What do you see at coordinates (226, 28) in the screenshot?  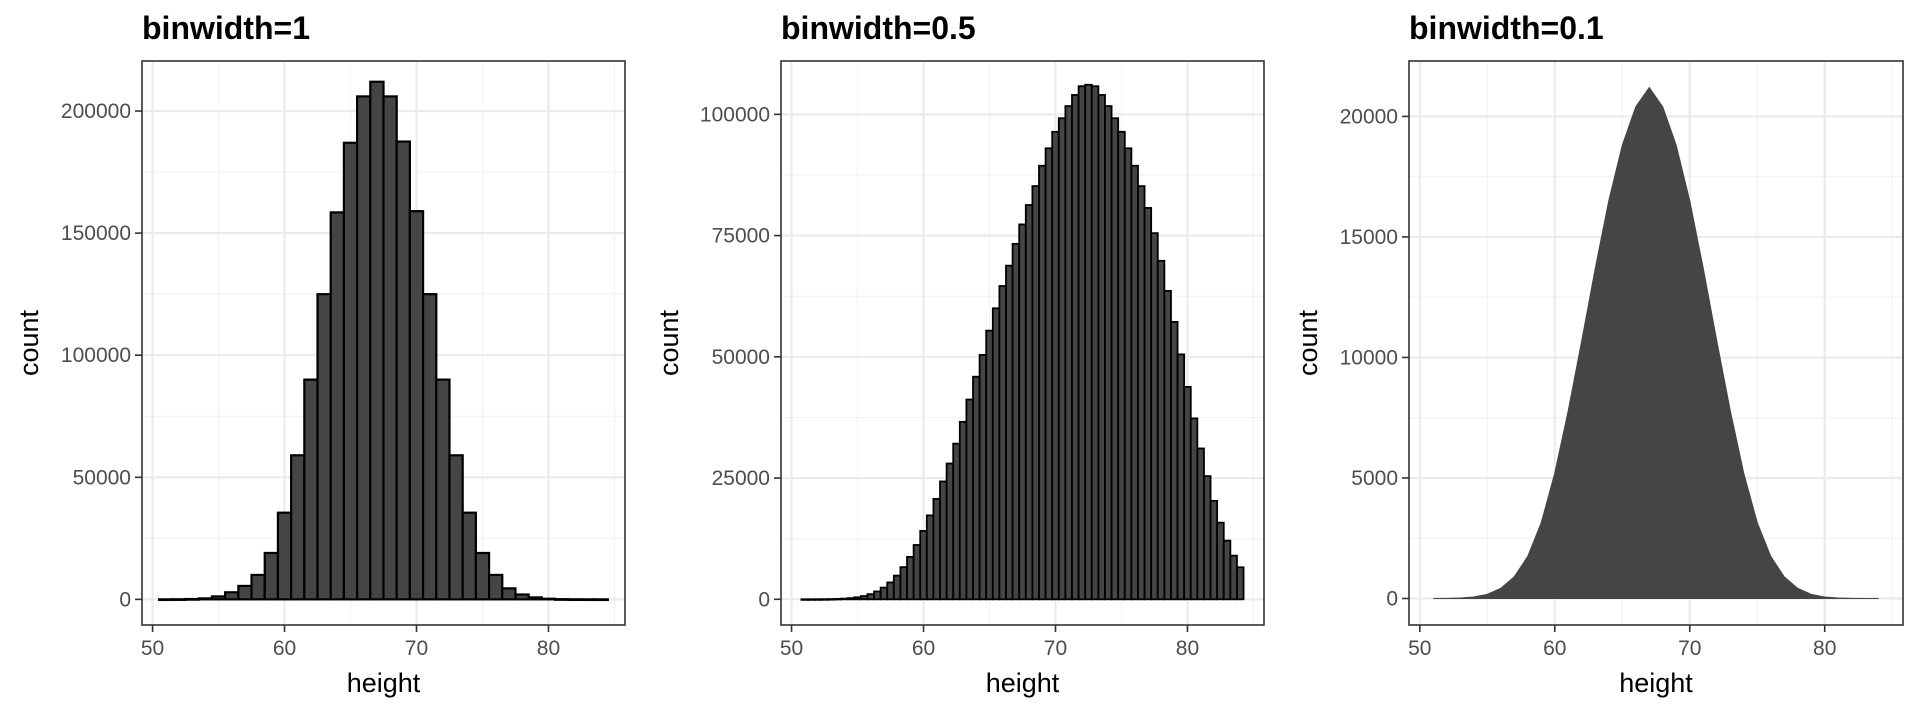 I see `panel-title: binwidth=1` at bounding box center [226, 28].